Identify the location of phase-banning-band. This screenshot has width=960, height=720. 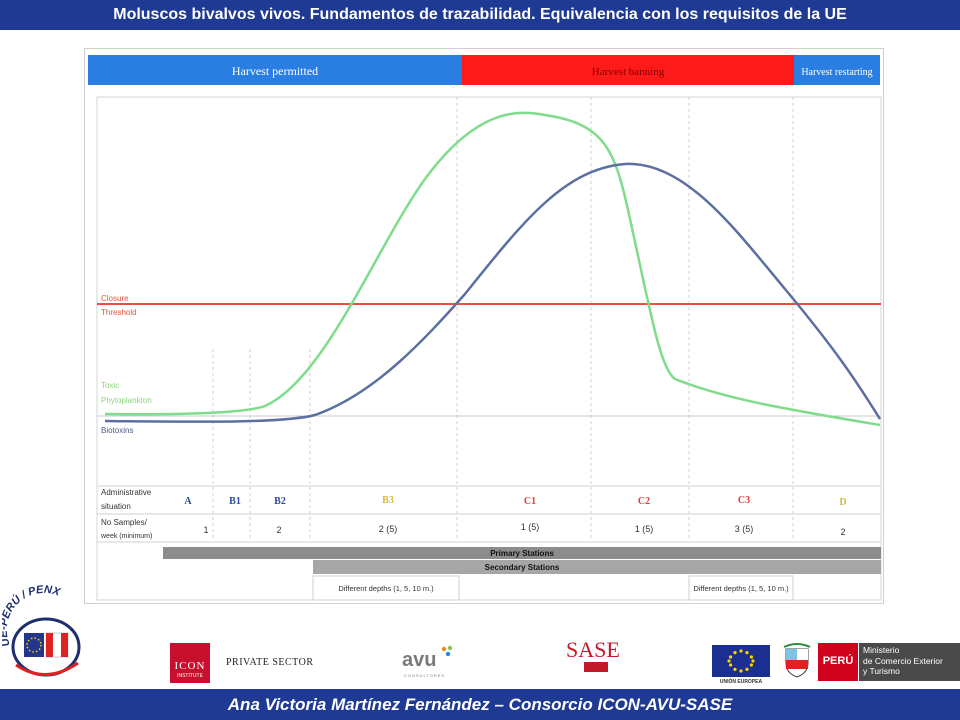
(628, 70).